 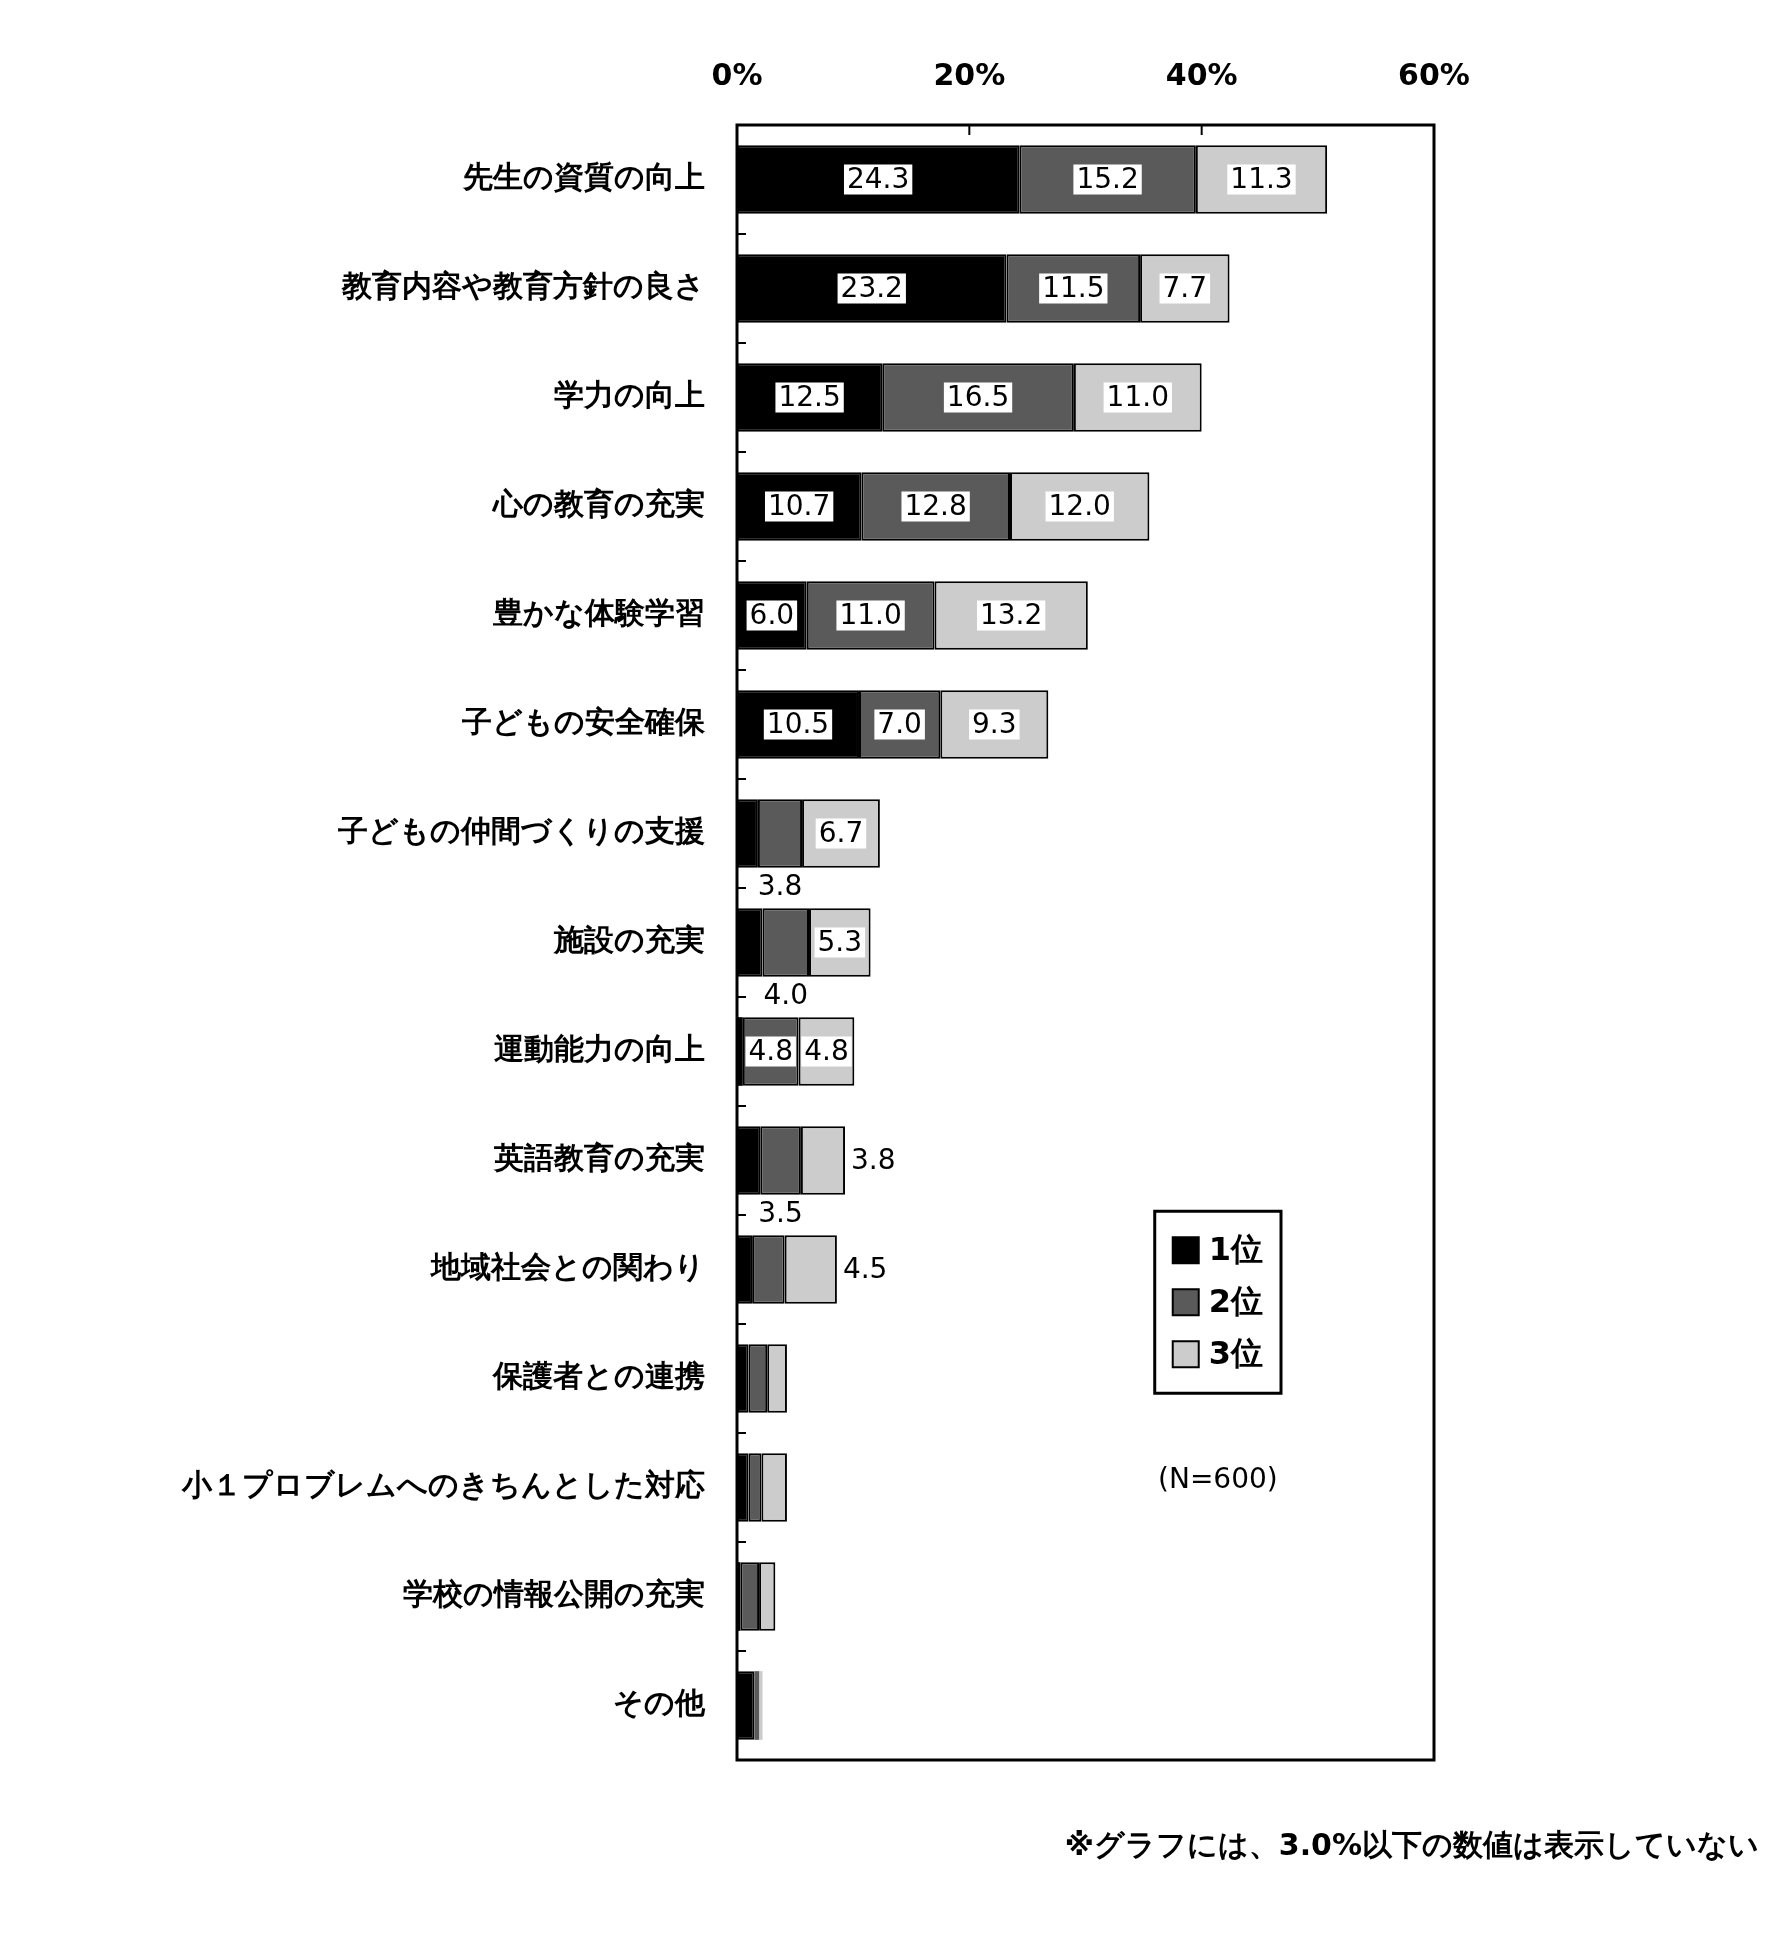 What do you see at coordinates (1107, 178) in the screenshot?
I see `data-label: 15.2` at bounding box center [1107, 178].